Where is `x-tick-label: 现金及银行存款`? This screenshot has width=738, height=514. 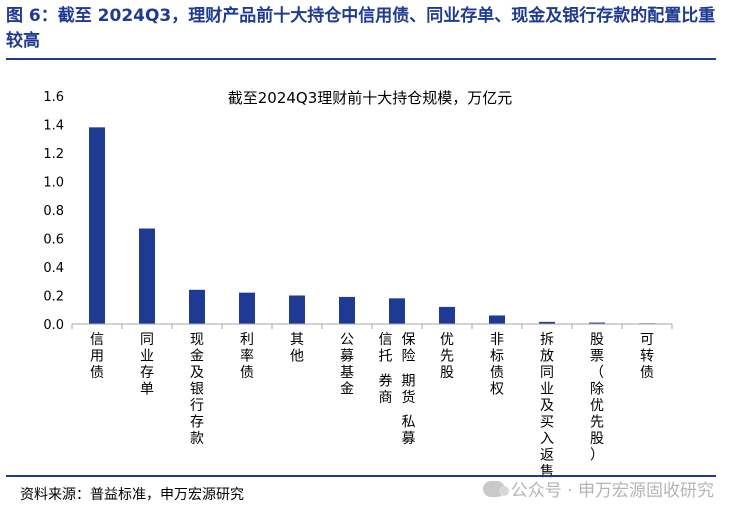
x-tick-label: 现金及银行存款 is located at coordinates (197, 389).